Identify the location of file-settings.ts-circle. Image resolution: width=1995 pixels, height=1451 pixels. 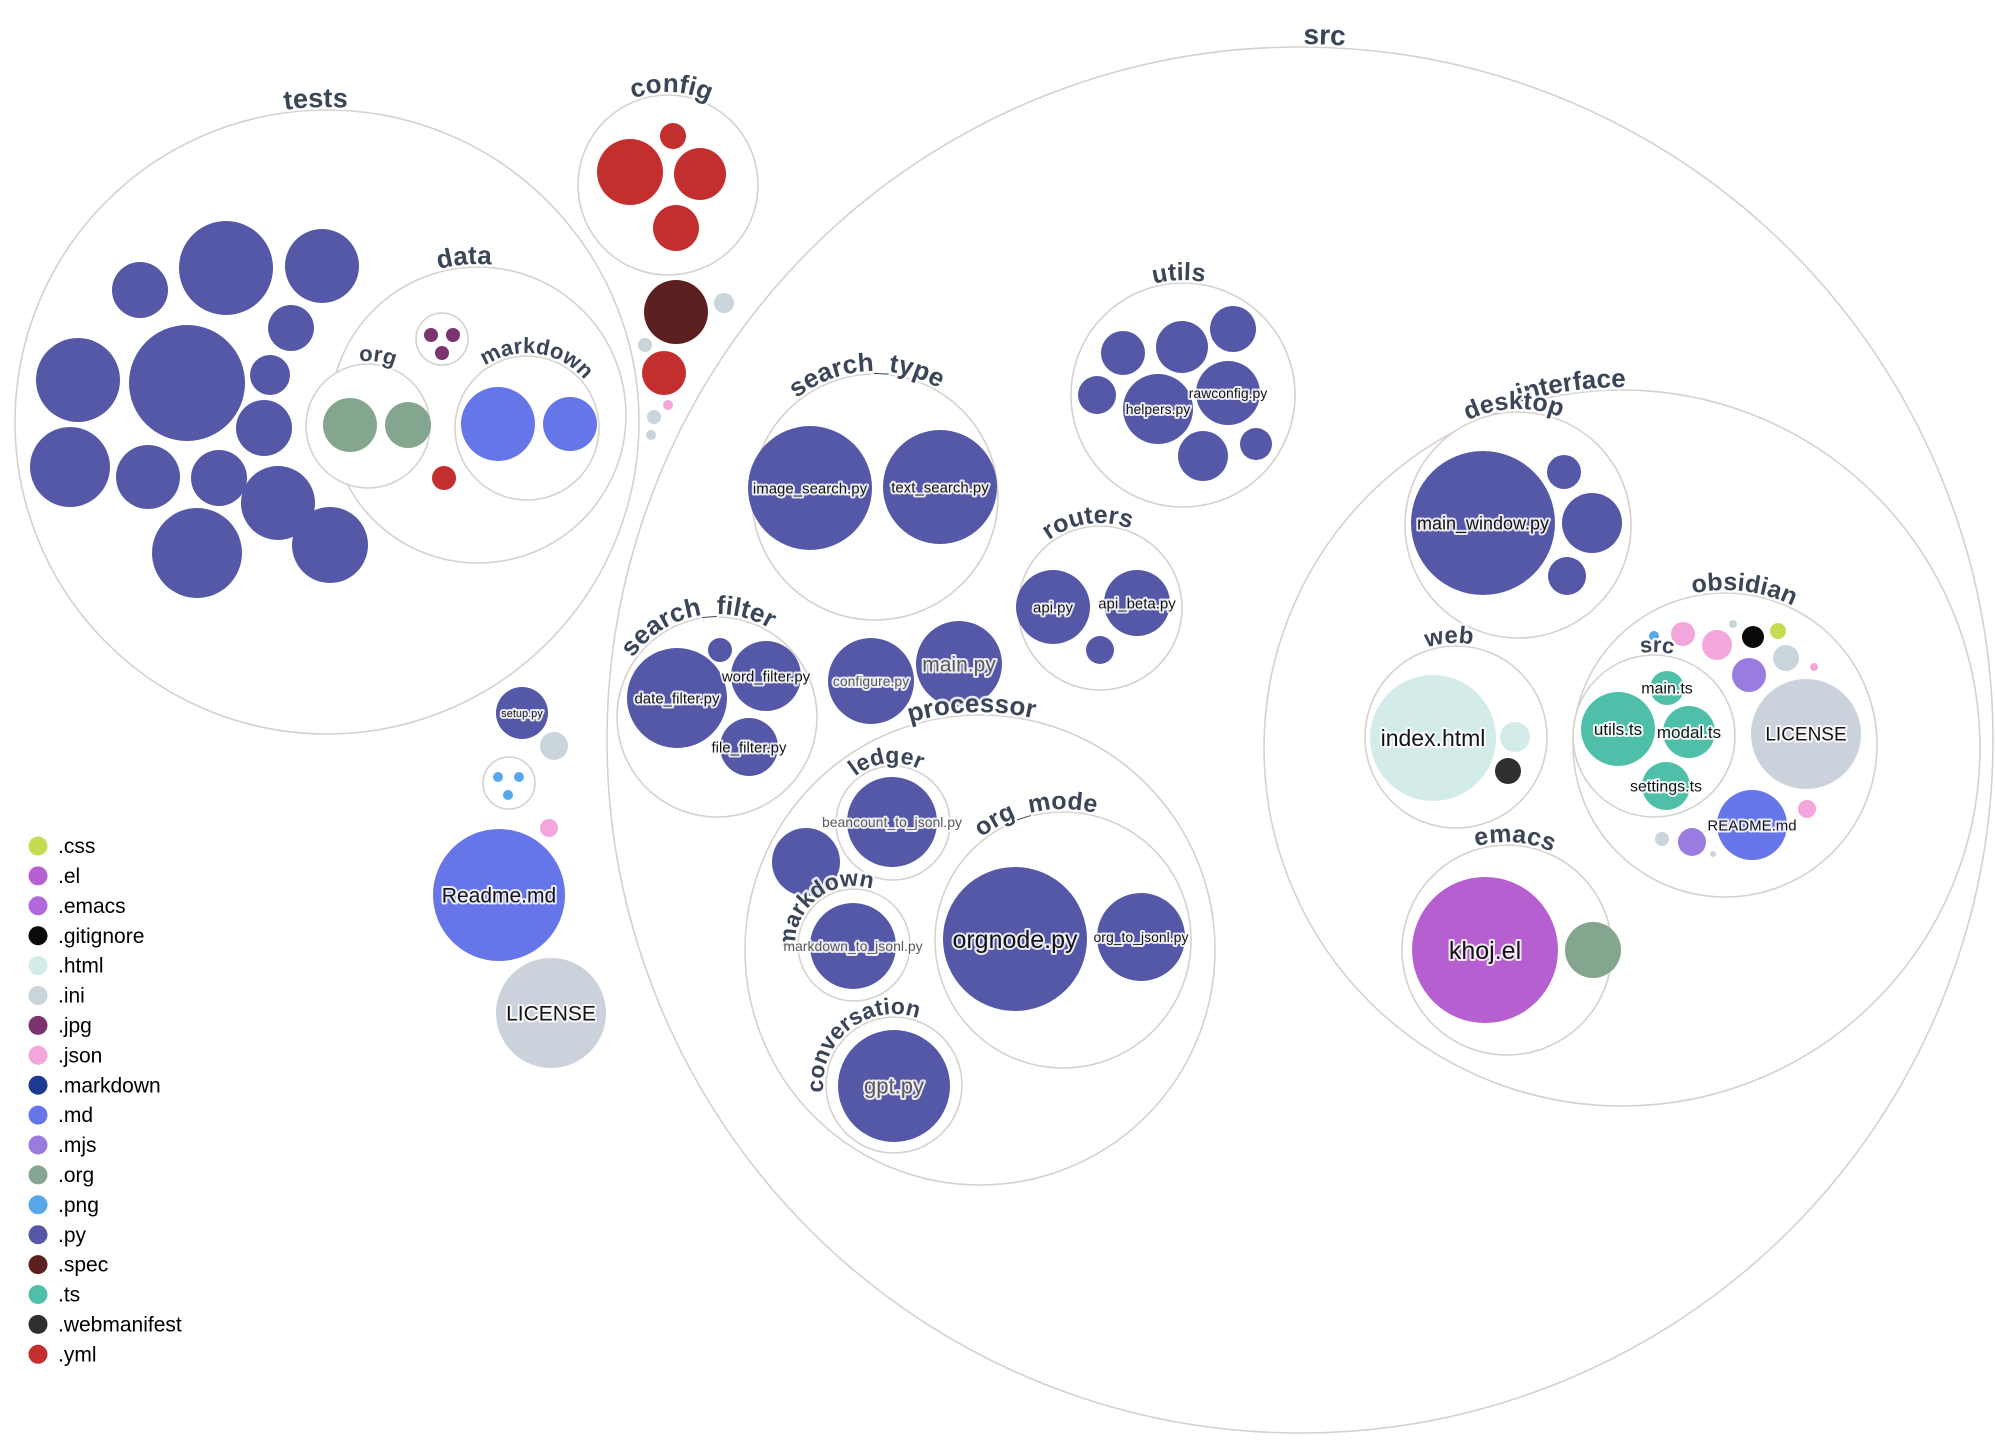
(1666, 786).